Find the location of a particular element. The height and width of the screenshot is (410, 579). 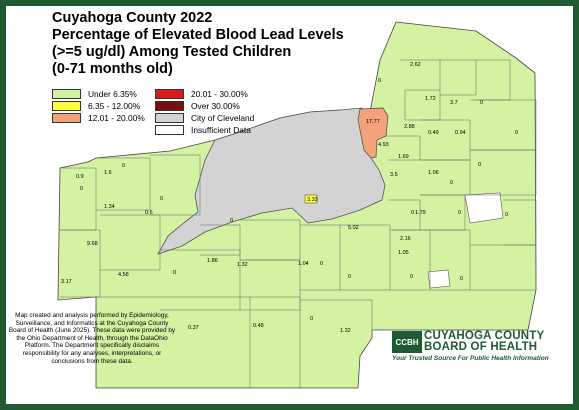

map-label: 3.33 is located at coordinates (312, 200).